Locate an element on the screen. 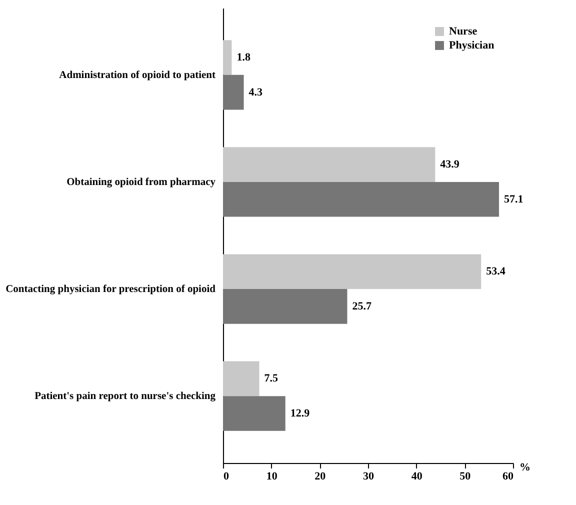  x-tick-label: 10 is located at coordinates (272, 476).